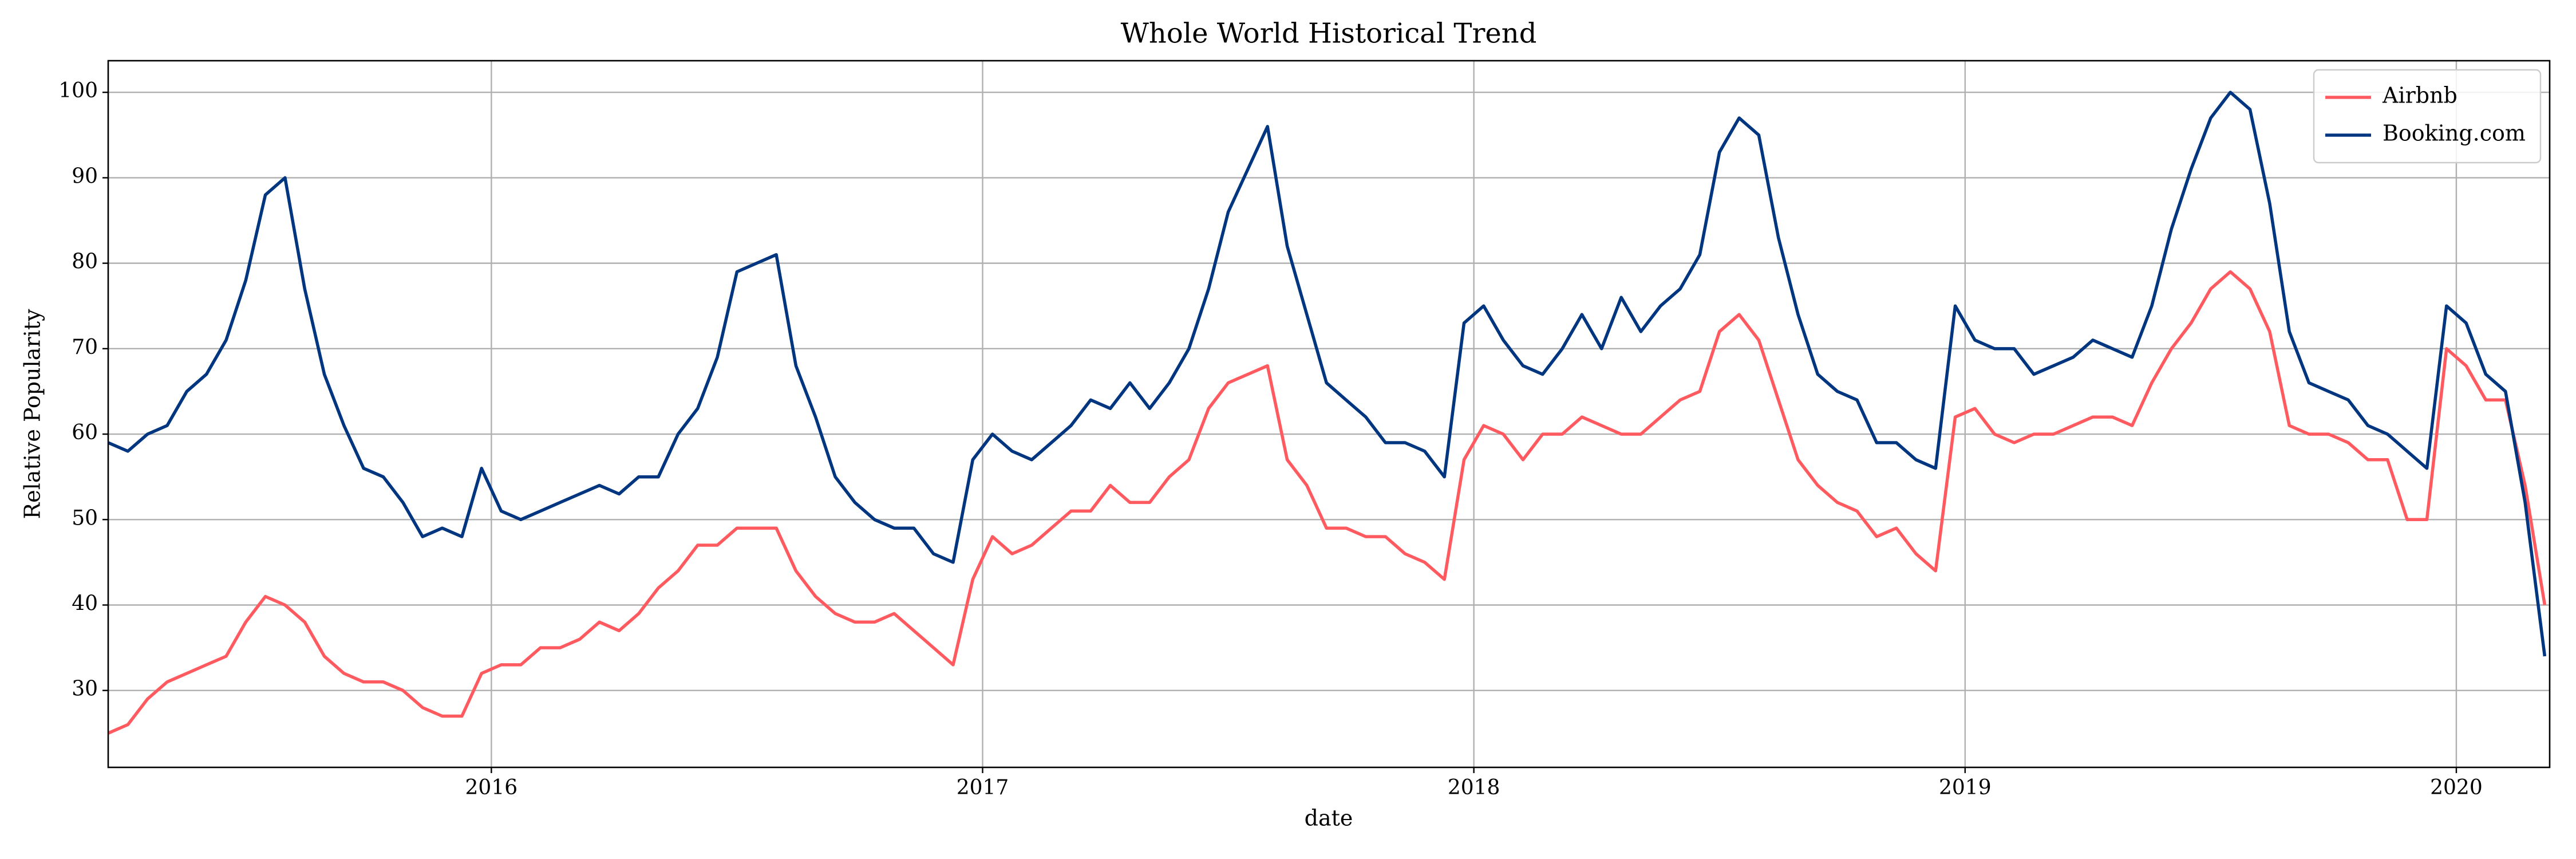 Image resolution: width=2576 pixels, height=859 pixels. Describe the element at coordinates (85, 518) in the screenshot. I see `y-tick-label: 50` at that location.